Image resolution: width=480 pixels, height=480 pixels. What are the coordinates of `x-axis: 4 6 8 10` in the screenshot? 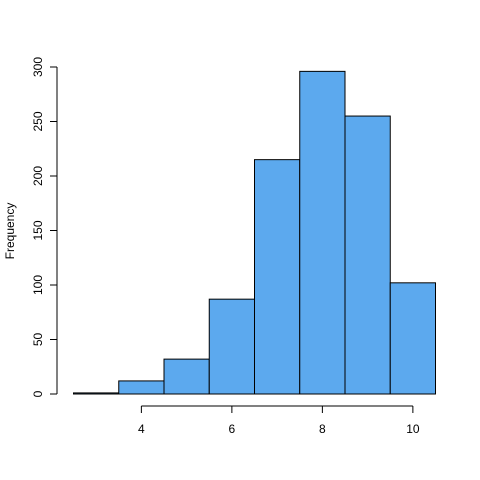 It's located at (279, 420).